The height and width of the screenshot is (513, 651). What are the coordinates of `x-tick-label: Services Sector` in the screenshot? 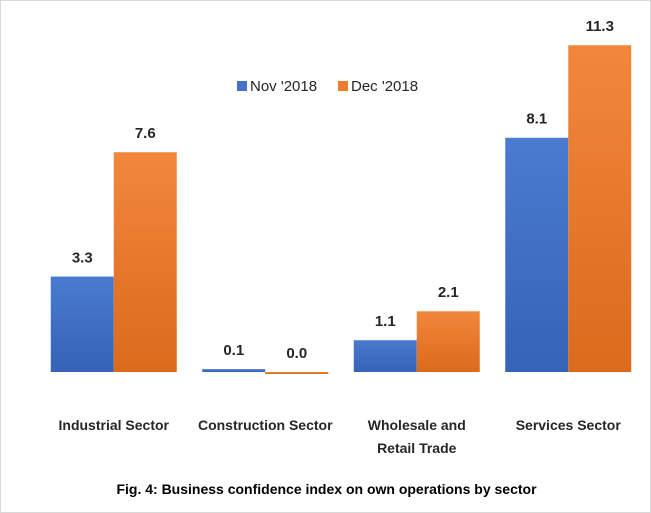 It's located at (568, 425).